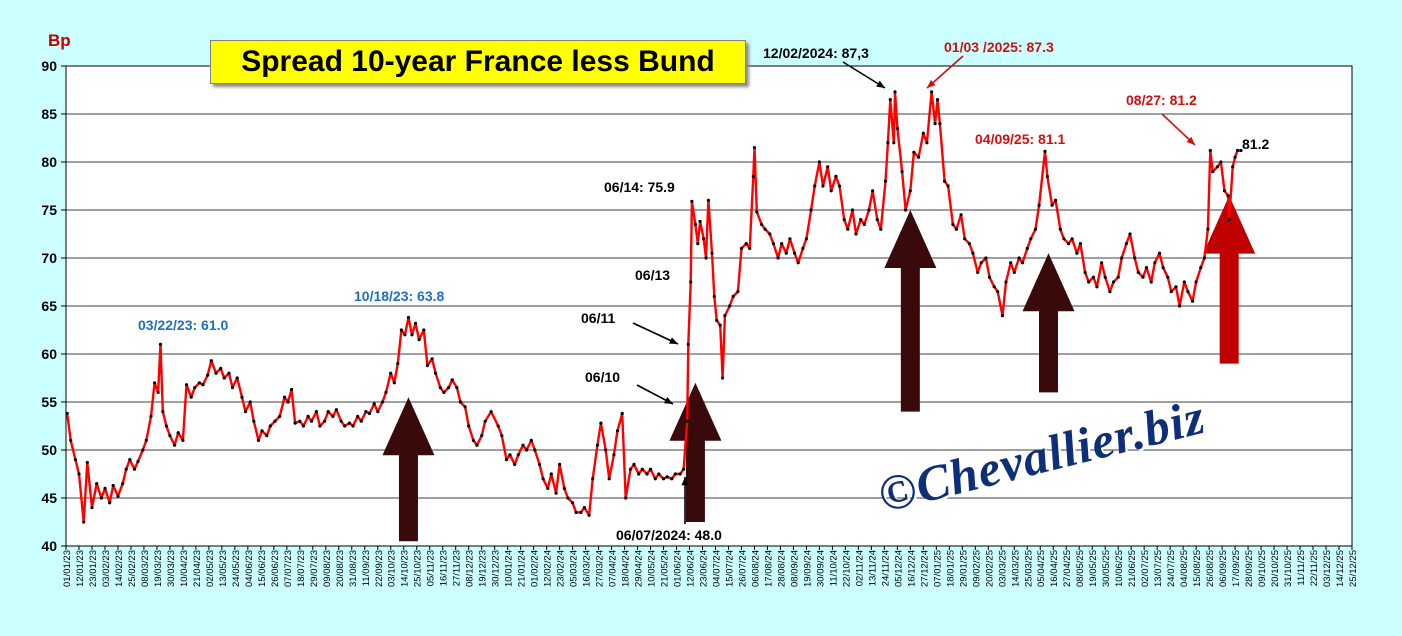 The height and width of the screenshot is (636, 1402). I want to click on x-tick-label: 01/01/23, so click(67, 568).